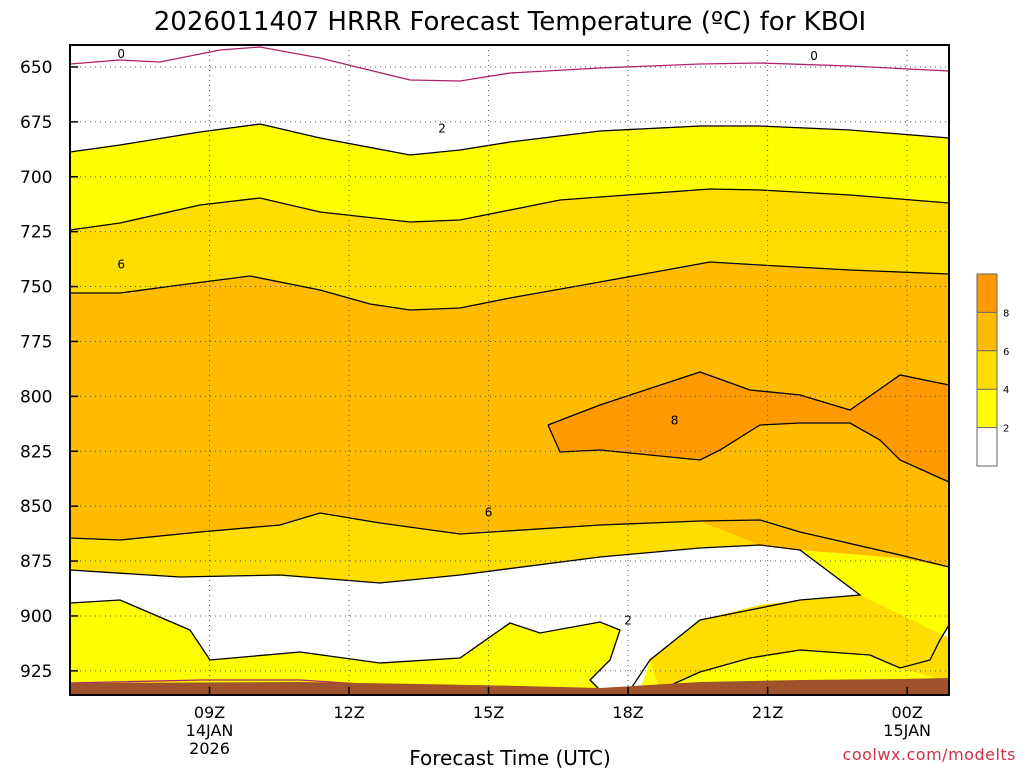 The height and width of the screenshot is (768, 1024). Describe the element at coordinates (907, 730) in the screenshot. I see `x-tick-label: 15JAN` at that location.